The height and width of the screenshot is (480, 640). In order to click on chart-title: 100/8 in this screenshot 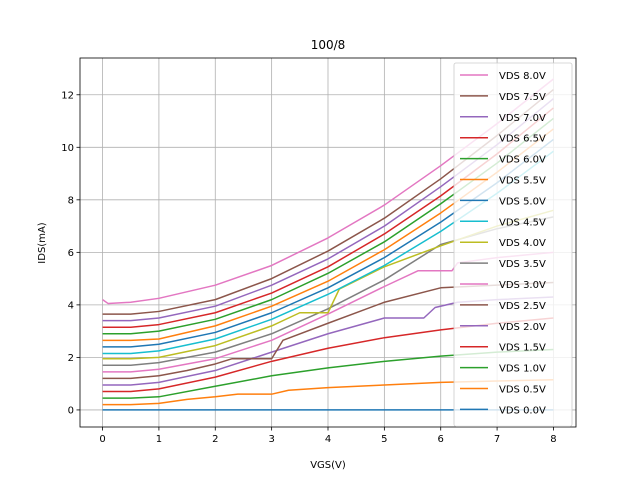, I will do `click(328, 45)`.